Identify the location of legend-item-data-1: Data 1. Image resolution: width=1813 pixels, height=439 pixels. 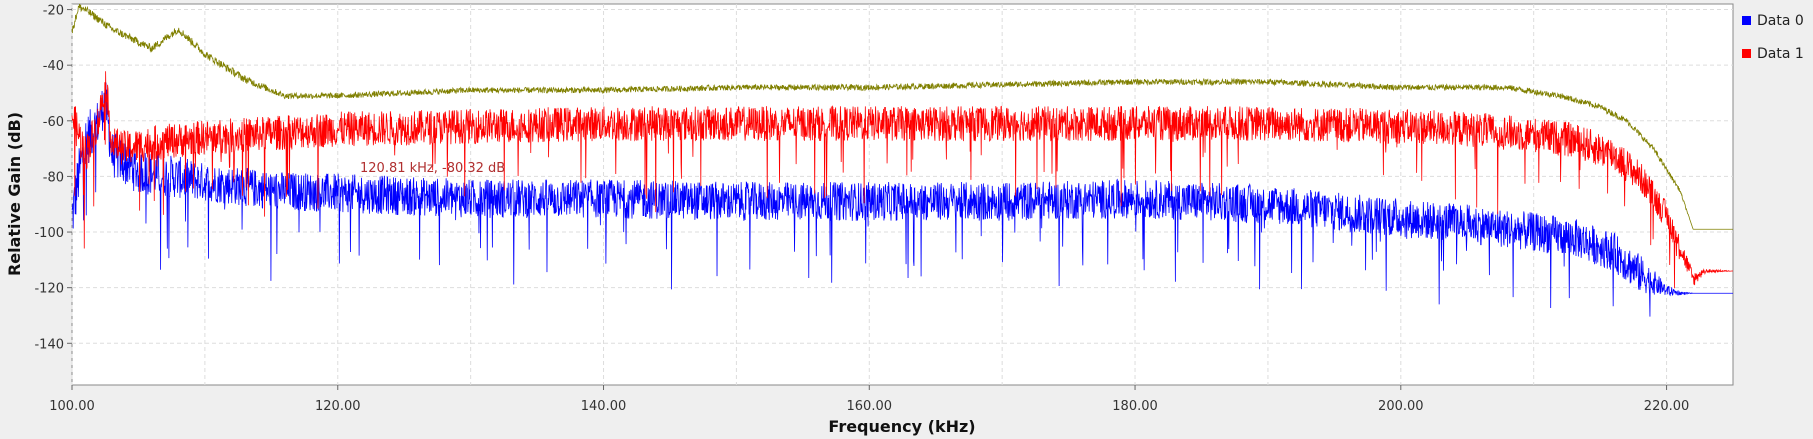
(1777, 53).